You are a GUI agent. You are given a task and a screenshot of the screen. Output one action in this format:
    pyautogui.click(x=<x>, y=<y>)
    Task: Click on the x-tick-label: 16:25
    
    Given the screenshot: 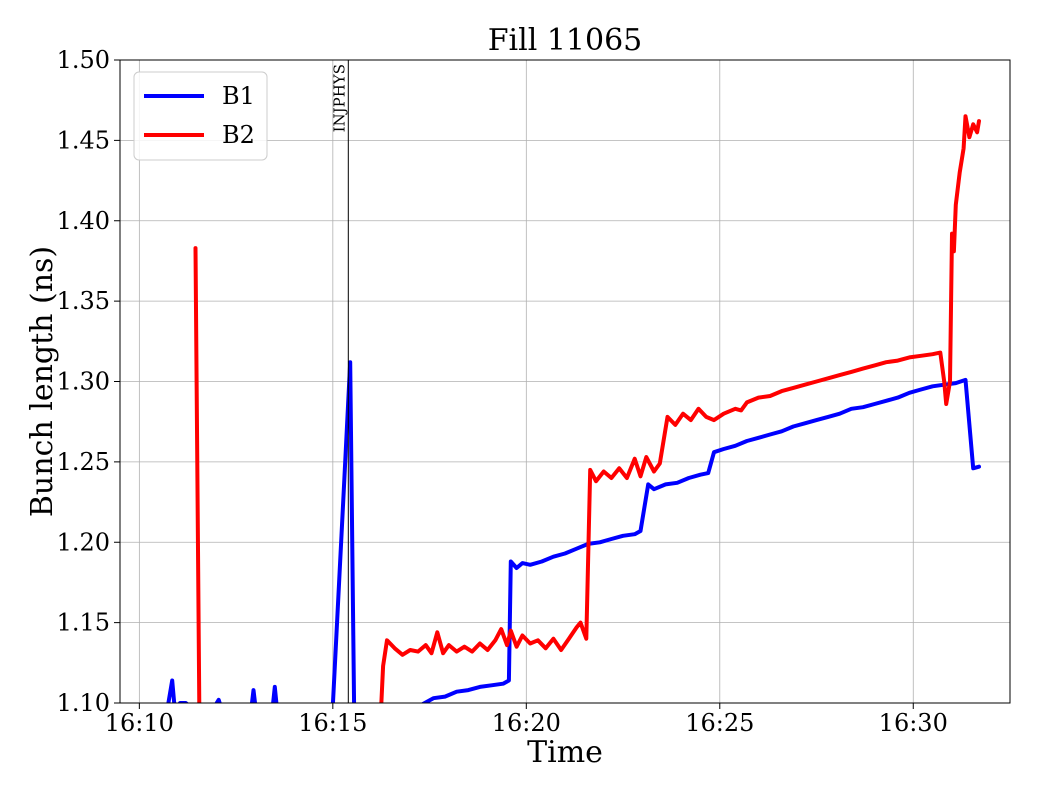 What is the action you would take?
    pyautogui.click(x=719, y=723)
    